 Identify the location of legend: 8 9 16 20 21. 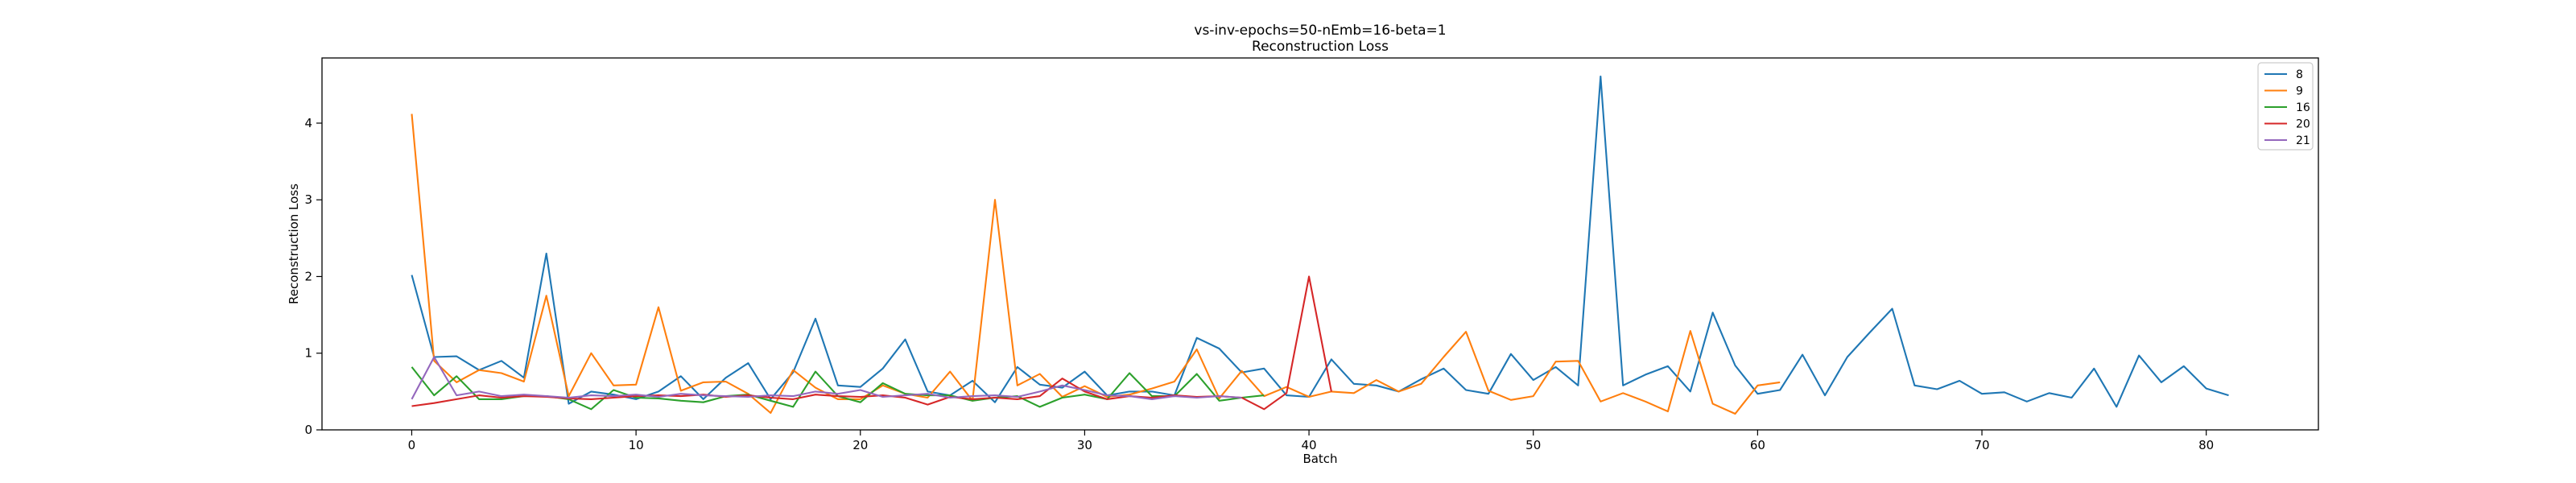
(2285, 106).